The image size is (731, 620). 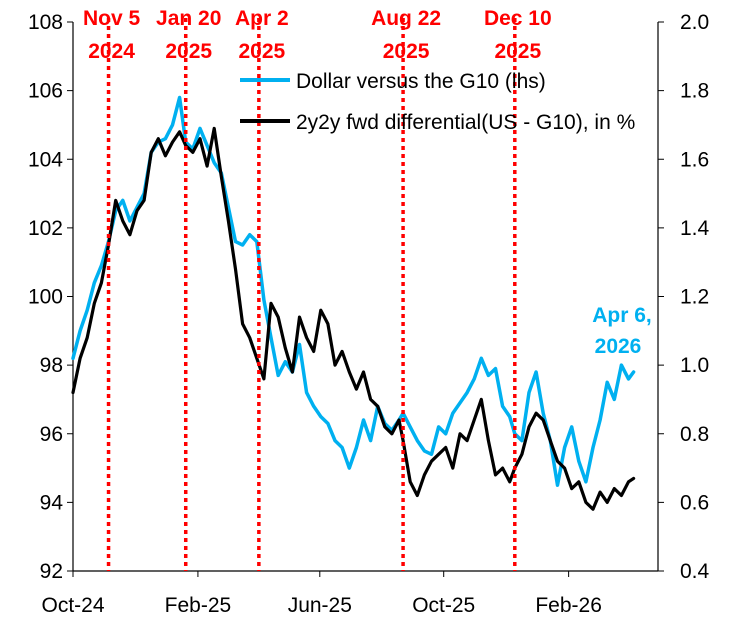 I want to click on event-label-line1: Nov 5, so click(x=112, y=18).